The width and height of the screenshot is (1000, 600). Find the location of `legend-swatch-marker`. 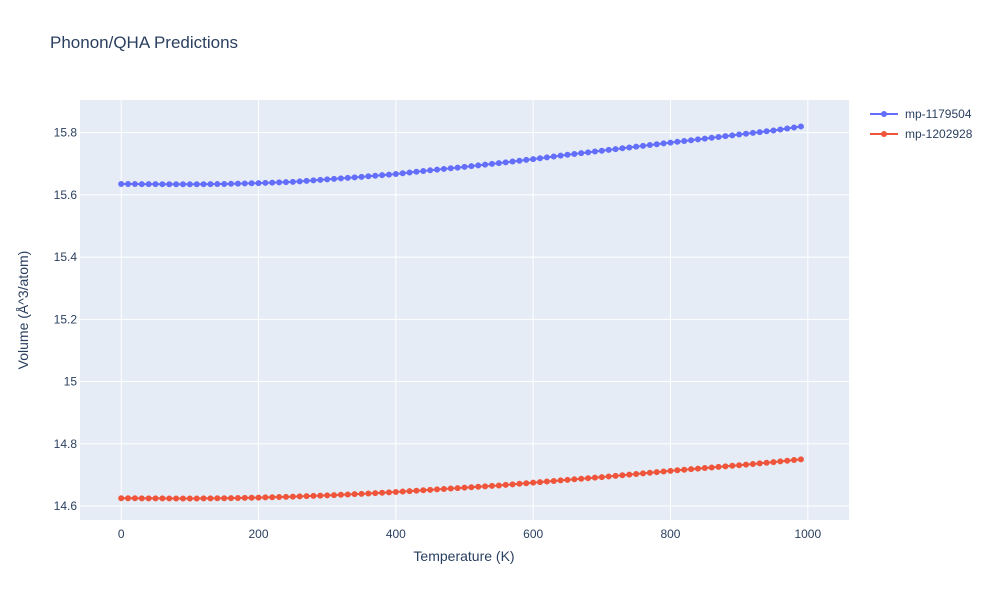

legend-swatch-marker is located at coordinates (884, 114).